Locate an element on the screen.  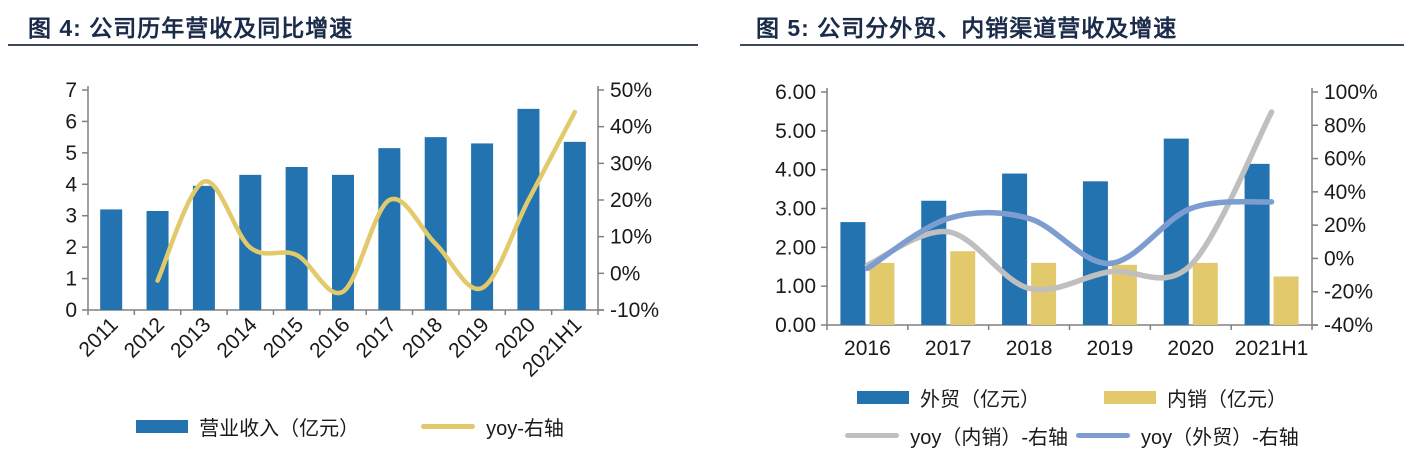
legend-item-yoy-foreign: yoy（外贸）-右轴 is located at coordinates (1187, 435).